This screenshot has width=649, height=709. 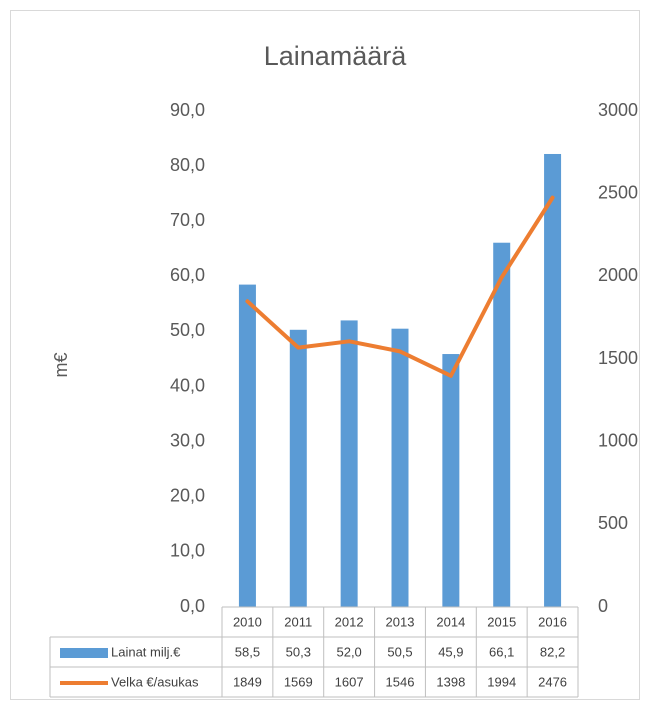 What do you see at coordinates (84, 653) in the screenshot?
I see `legend-swatch` at bounding box center [84, 653].